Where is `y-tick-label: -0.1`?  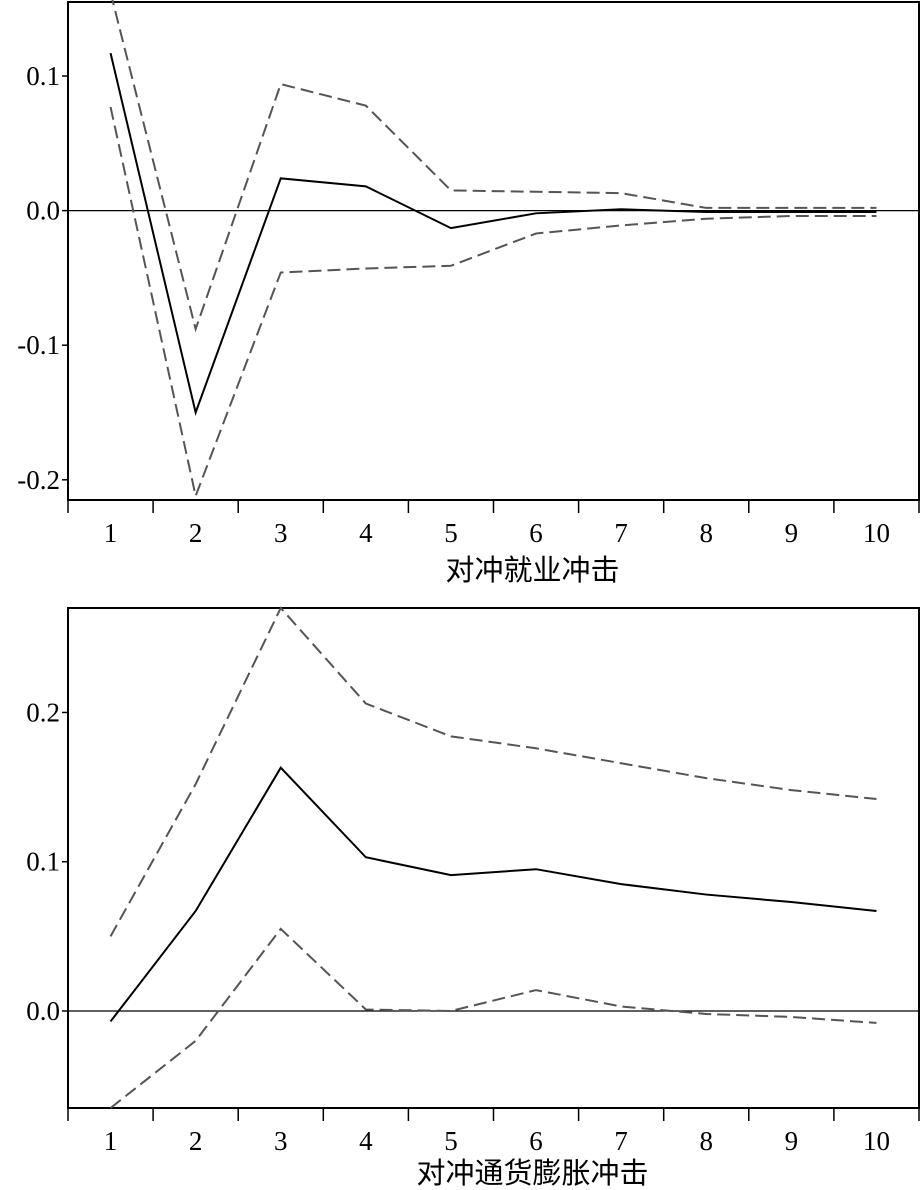 y-tick-label: -0.1 is located at coordinates (38, 345).